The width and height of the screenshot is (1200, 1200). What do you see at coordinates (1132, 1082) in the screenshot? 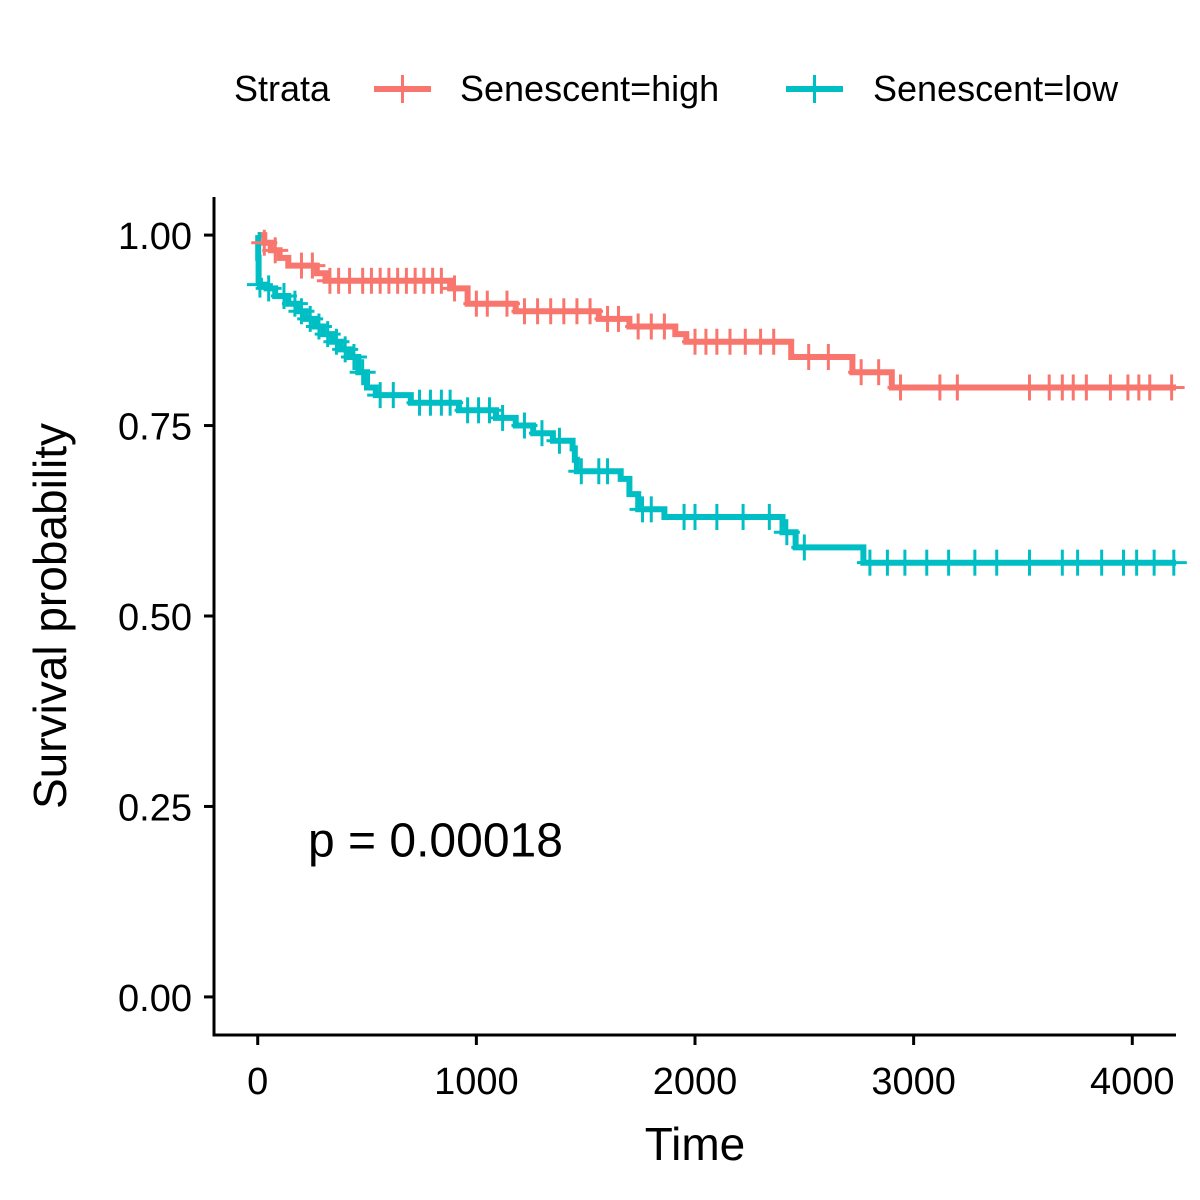
I see `x-tick-label: 4000` at bounding box center [1132, 1082].